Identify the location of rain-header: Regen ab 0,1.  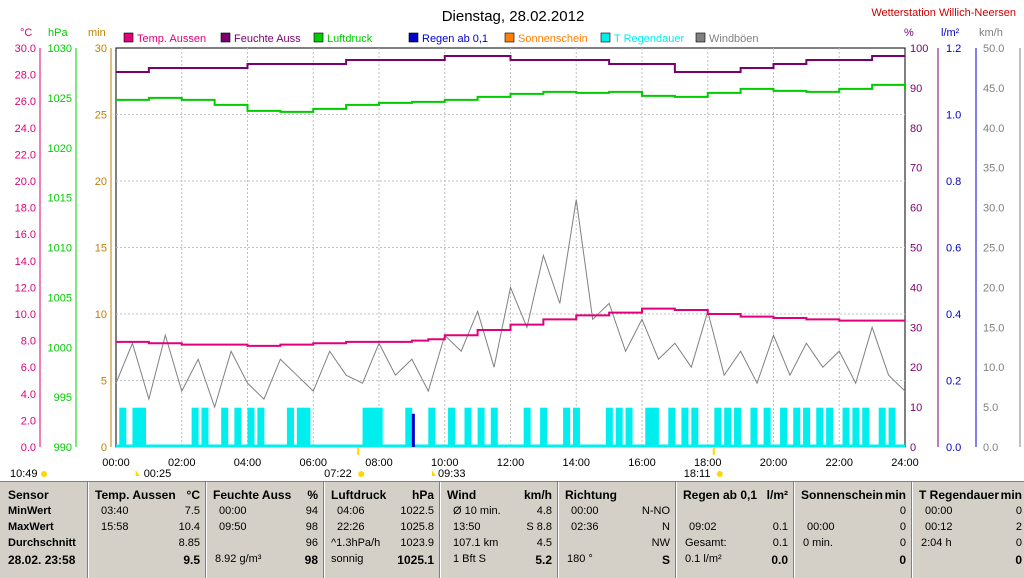
(720, 495).